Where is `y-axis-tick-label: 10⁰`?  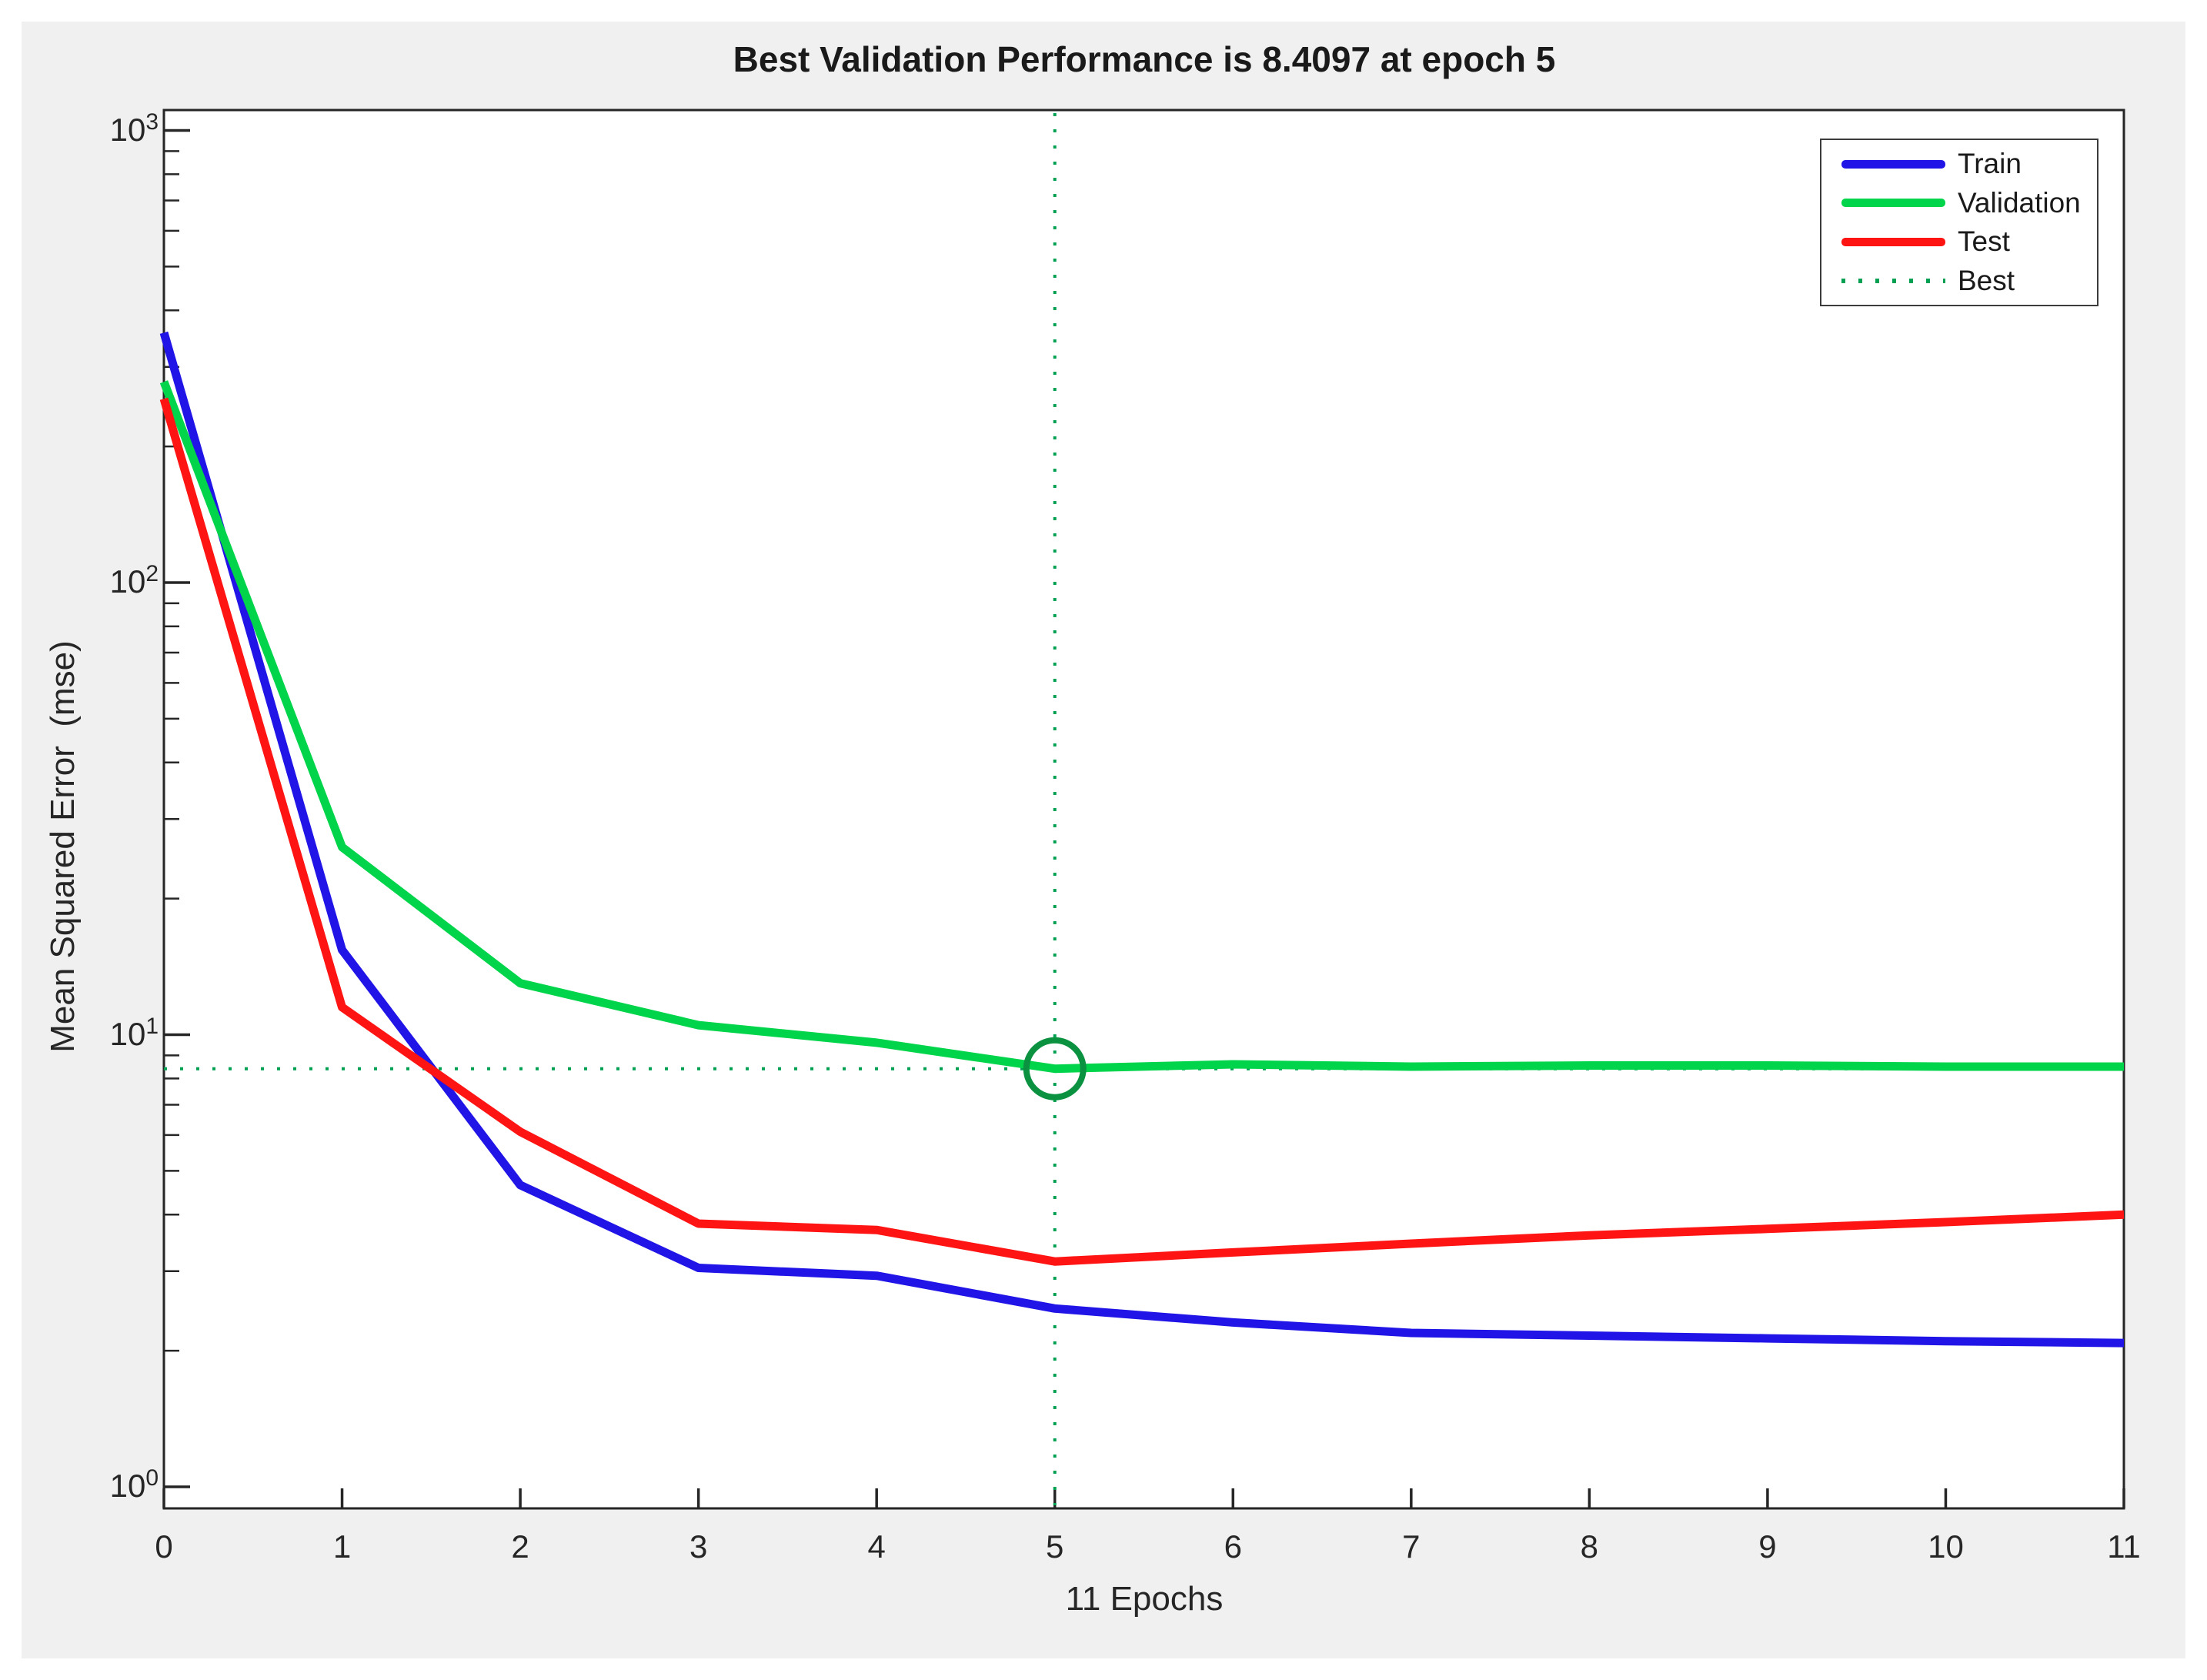 y-axis-tick-label: 10⁰ is located at coordinates (134, 1484).